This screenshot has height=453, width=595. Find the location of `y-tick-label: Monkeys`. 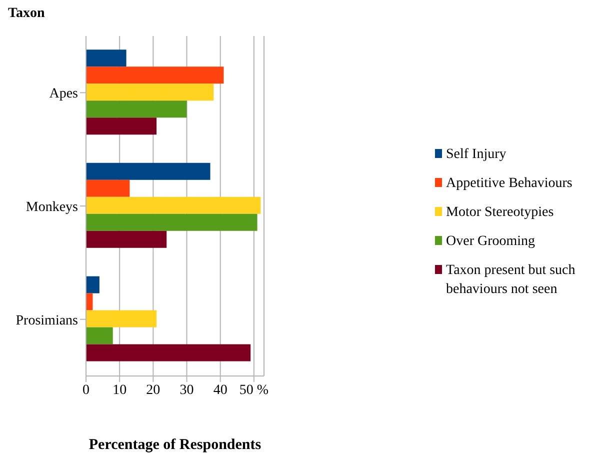

y-tick-label: Monkeys is located at coordinates (52, 207).